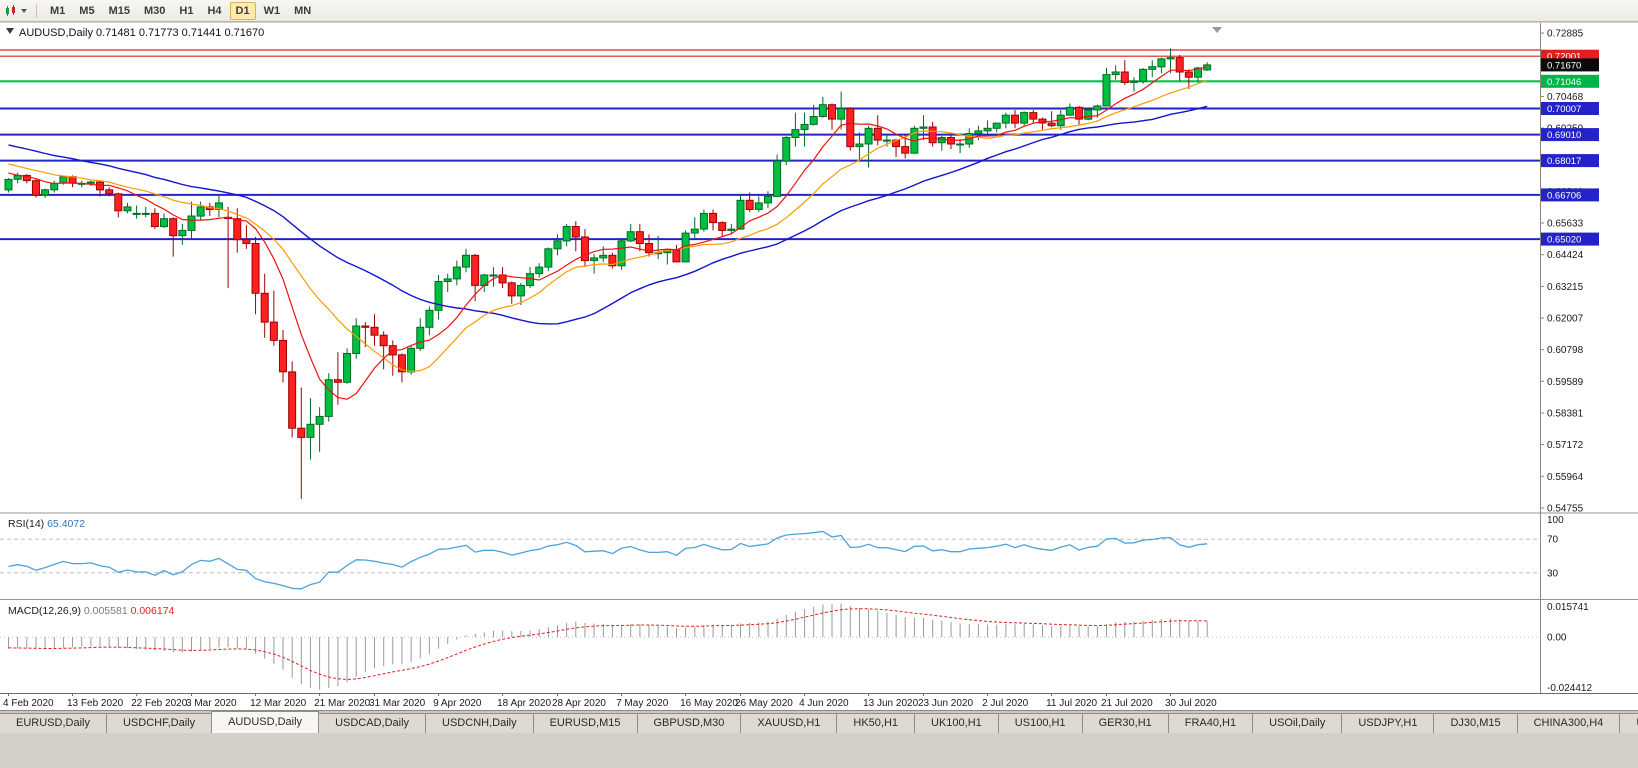 The image size is (1638, 768). Describe the element at coordinates (265, 722) in the screenshot. I see `chart-tab-audusd-daily: AUDUSD,Daily` at that location.